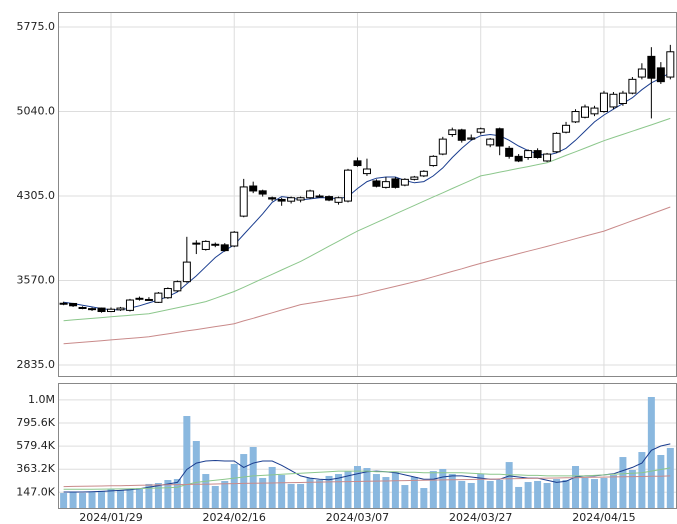 The image size is (677, 524). I want to click on y-tick-label: 5040.0, so click(36, 111).